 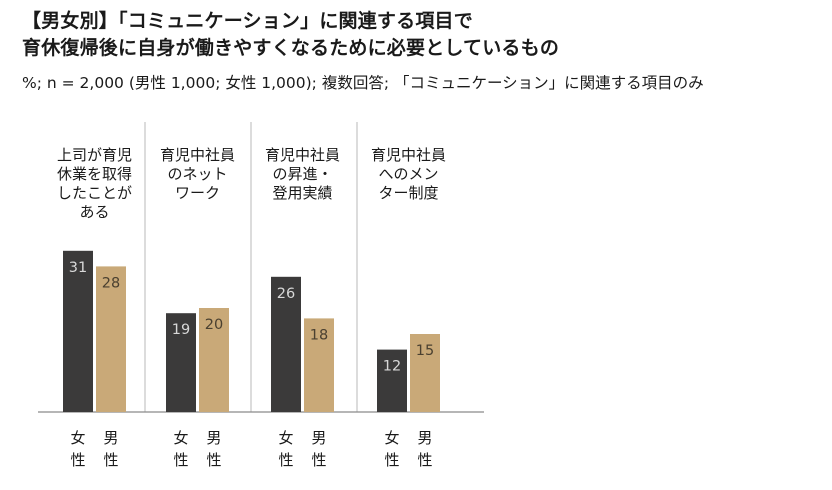 What do you see at coordinates (197, 174) in the screenshot?
I see `category-label-2: 育児中社員 のネット ワーク` at bounding box center [197, 174].